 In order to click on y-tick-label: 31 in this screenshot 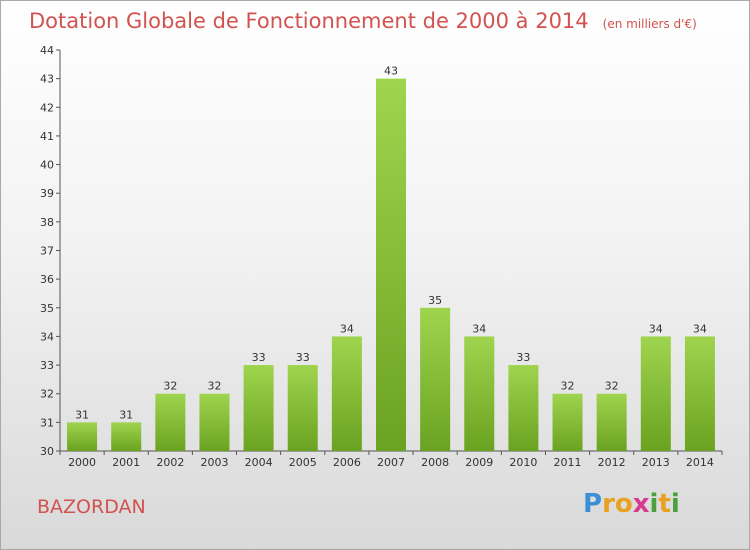, I will do `click(47, 422)`.